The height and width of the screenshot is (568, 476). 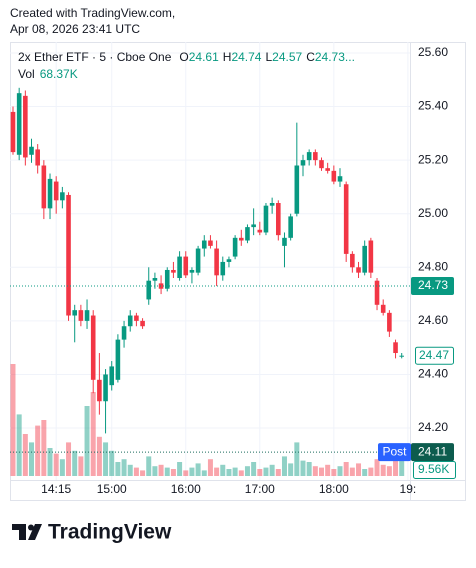 I want to click on legend-value: 24.57, so click(x=287, y=57).